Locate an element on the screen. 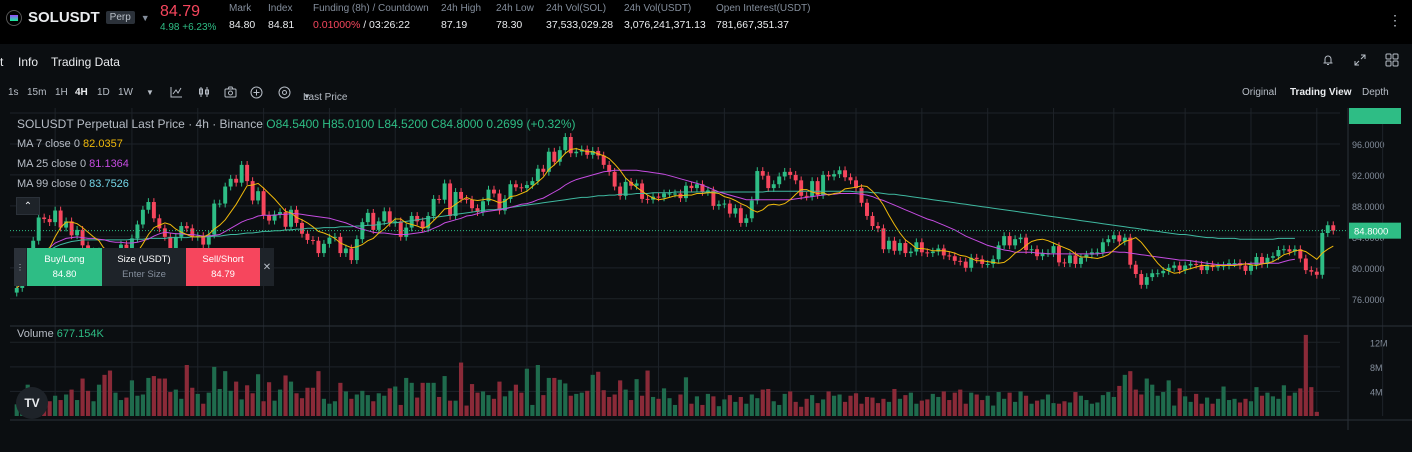 This screenshot has width=1412, height=452. add-indicator-icon is located at coordinates (256, 94).